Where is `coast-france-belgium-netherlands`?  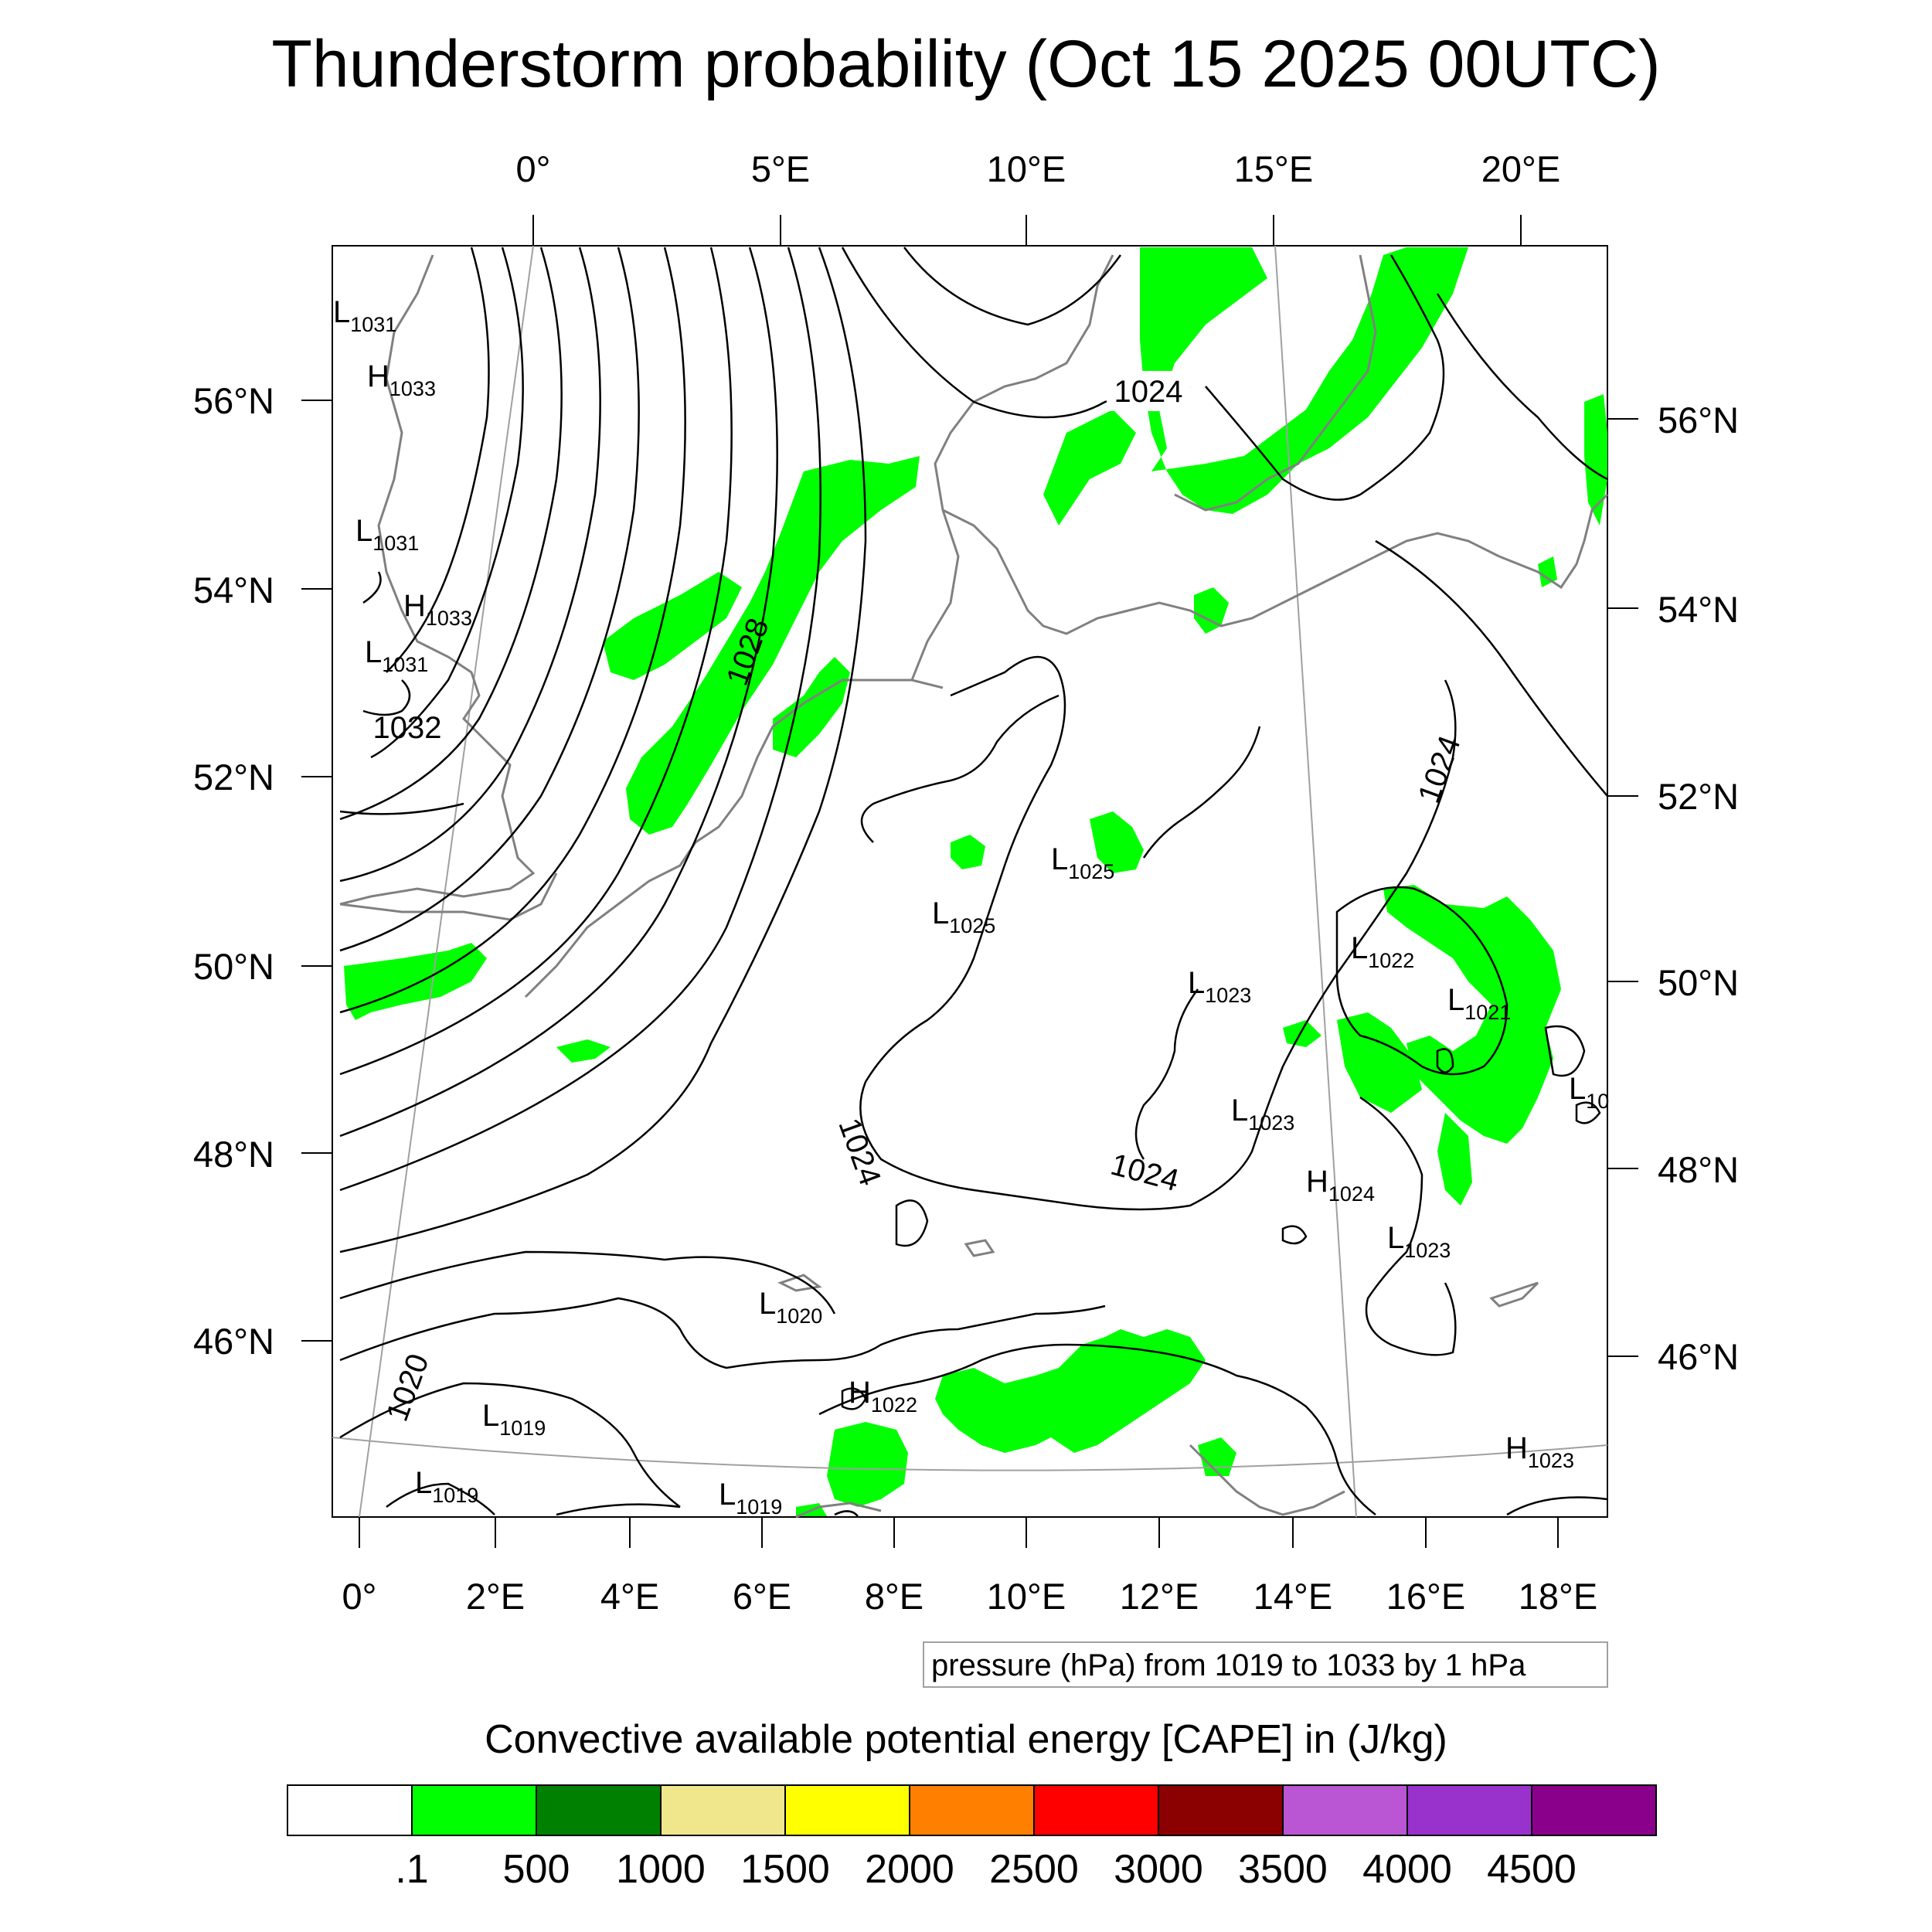 coast-france-belgium-netherlands is located at coordinates (734, 838).